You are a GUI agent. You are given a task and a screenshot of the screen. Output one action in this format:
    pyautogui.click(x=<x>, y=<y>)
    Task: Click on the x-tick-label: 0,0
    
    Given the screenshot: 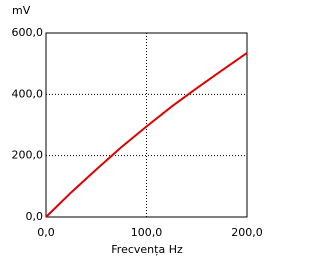 What is the action you would take?
    pyautogui.click(x=46, y=232)
    